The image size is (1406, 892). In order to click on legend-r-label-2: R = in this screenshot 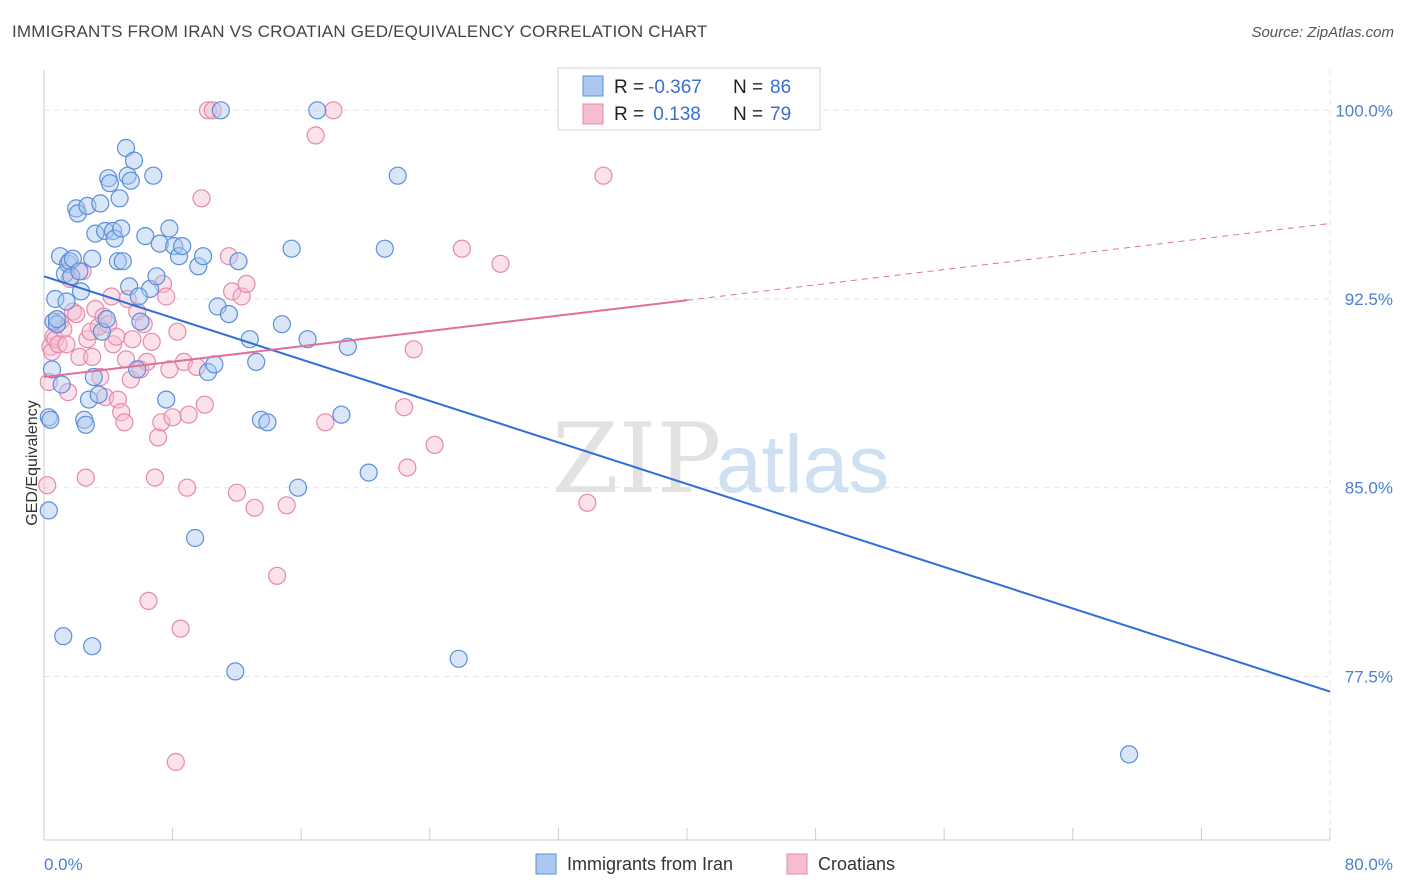, I will do `click(629, 114)`.